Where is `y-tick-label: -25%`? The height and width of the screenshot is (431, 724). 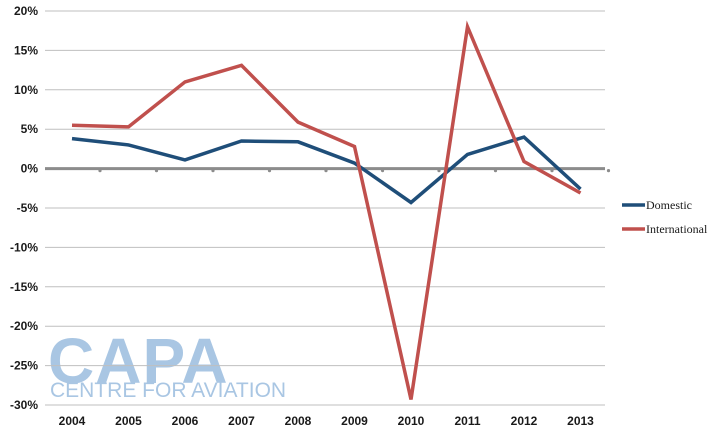 y-tick-label: -25% is located at coordinates (24, 366).